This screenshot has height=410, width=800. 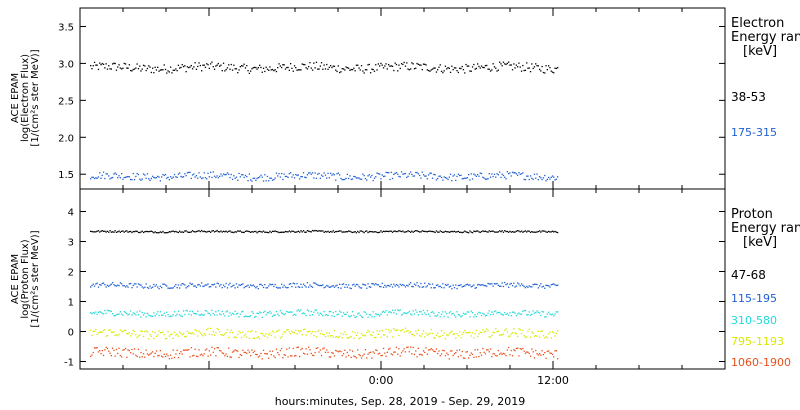 What do you see at coordinates (553, 380) in the screenshot?
I see `x-tick-label-1200: 12:00` at bounding box center [553, 380].